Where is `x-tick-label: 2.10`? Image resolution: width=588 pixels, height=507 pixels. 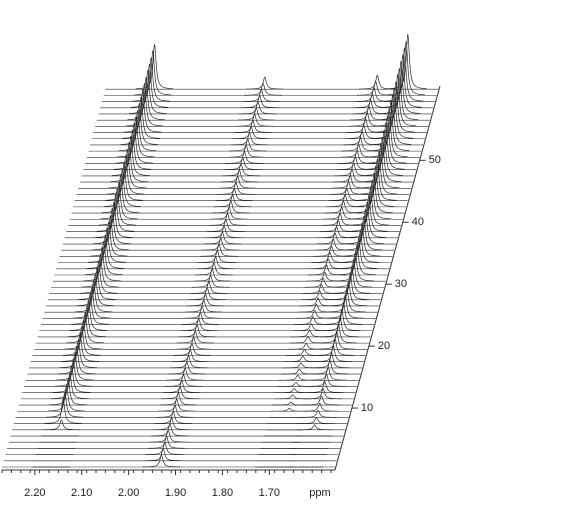 x-tick-label: 2.10 is located at coordinates (81, 493).